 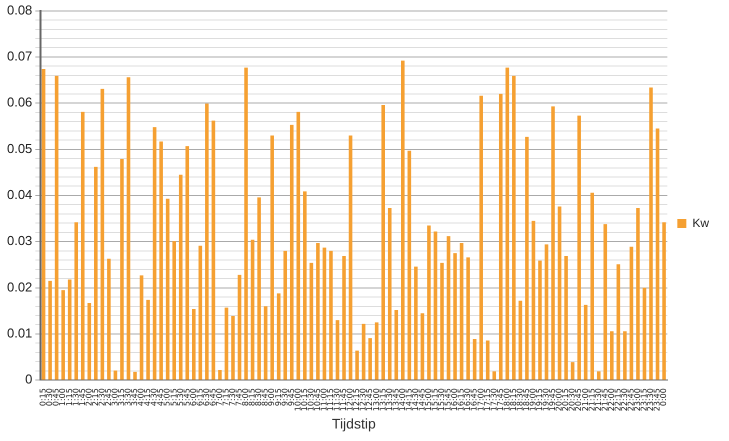 I want to click on x-tick-label: 17:45, so click(x=500, y=400).